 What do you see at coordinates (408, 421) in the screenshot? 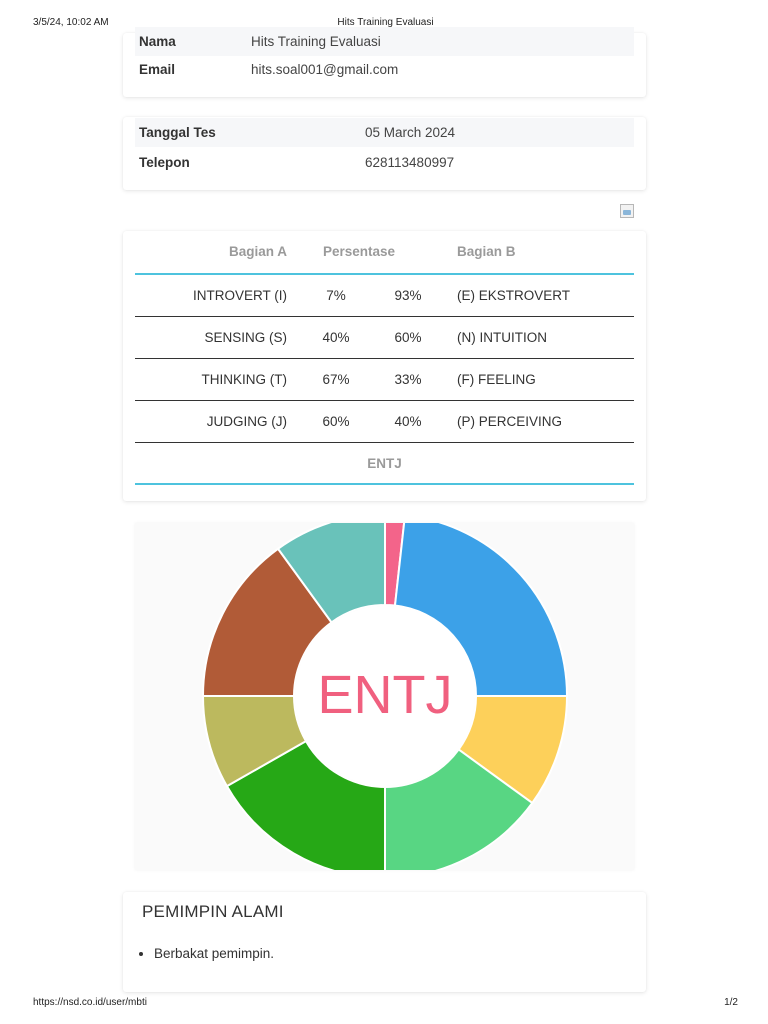
I see `row-right-percent: 40%` at bounding box center [408, 421].